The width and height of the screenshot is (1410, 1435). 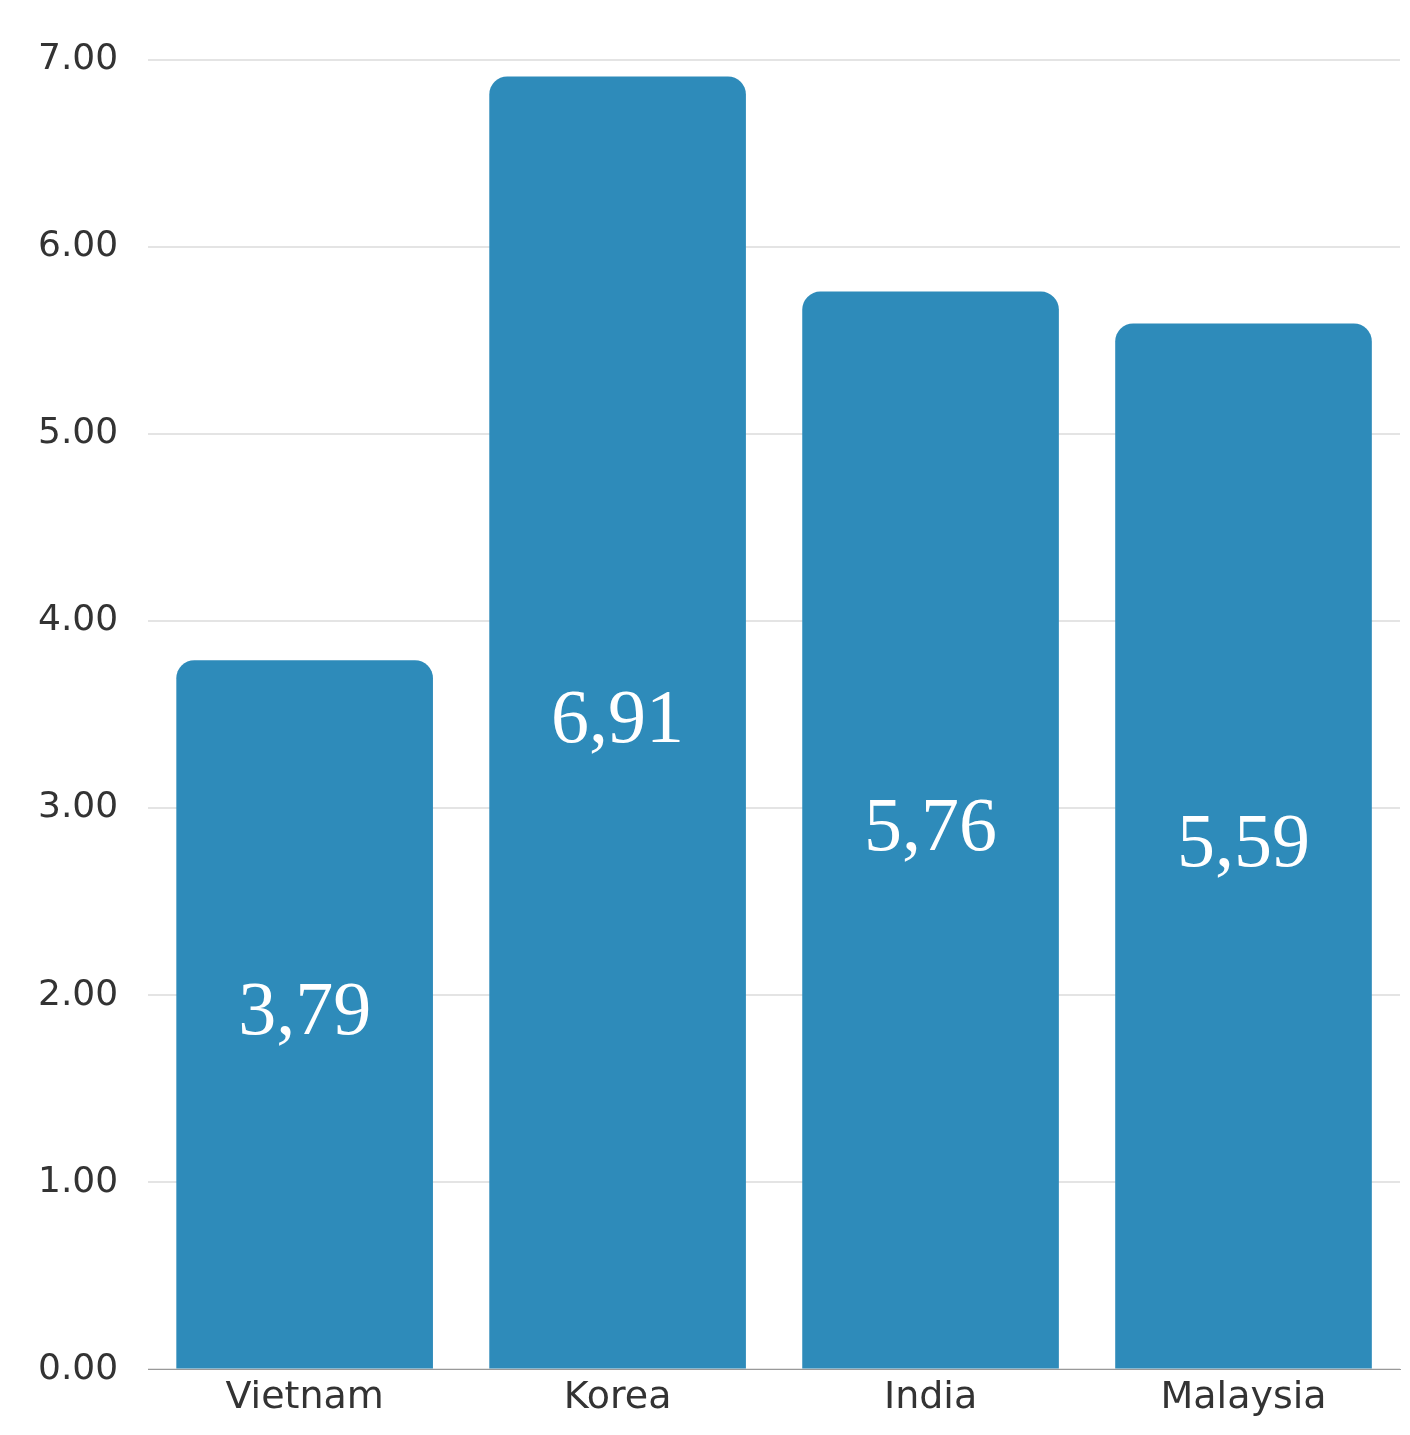 I want to click on y-tick-label: 4.00, so click(x=78, y=618).